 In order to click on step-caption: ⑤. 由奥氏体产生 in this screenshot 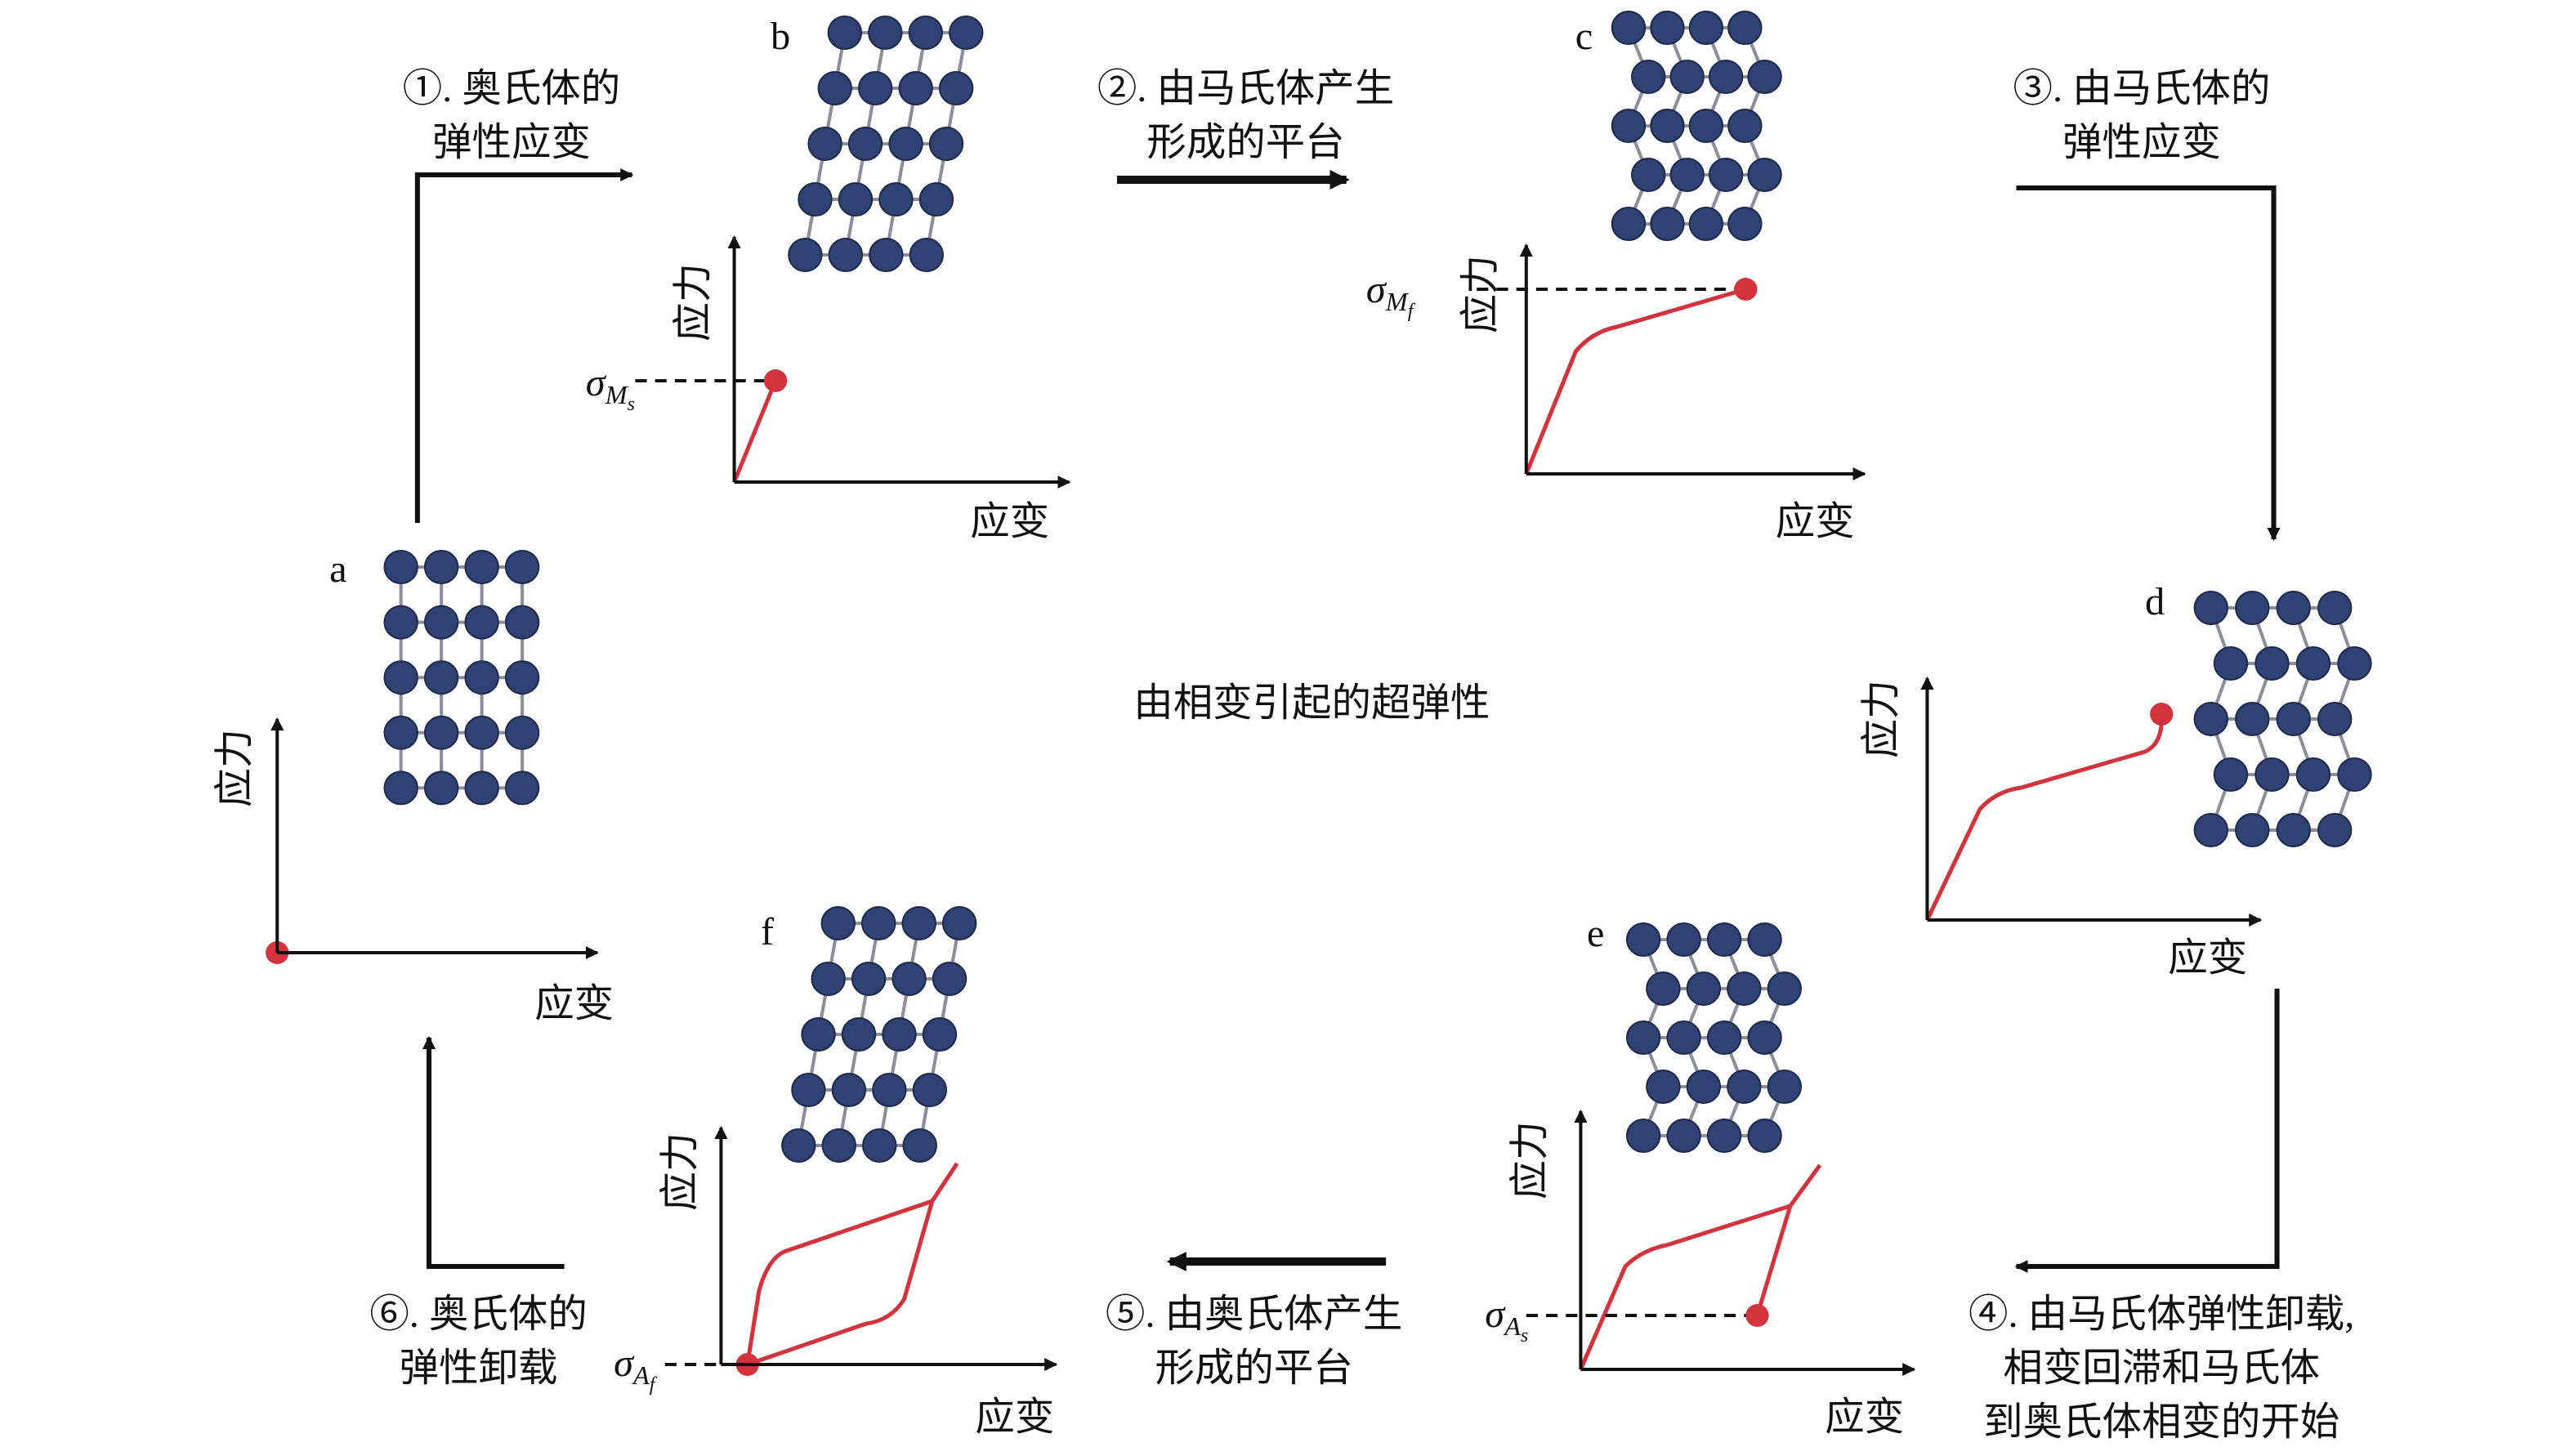, I will do `click(1254, 1314)`.